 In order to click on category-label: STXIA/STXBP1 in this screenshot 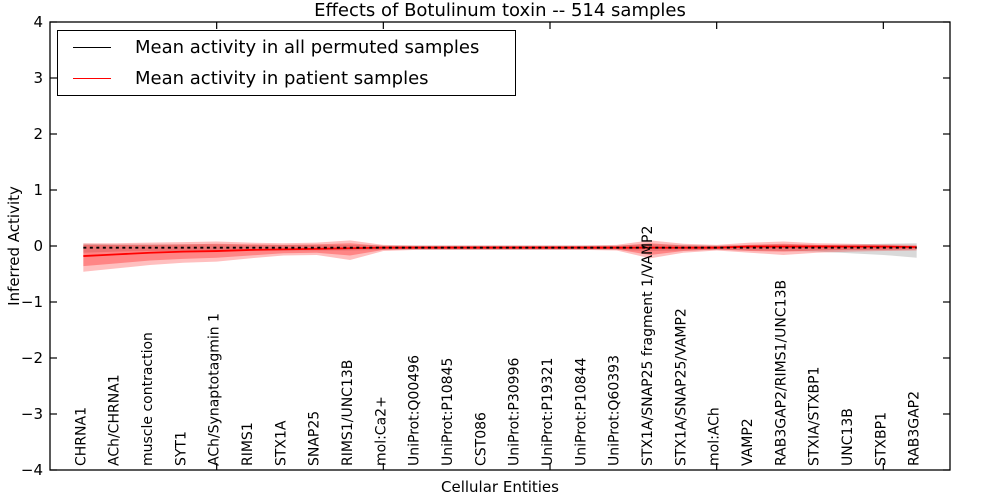, I will do `click(815, 416)`.